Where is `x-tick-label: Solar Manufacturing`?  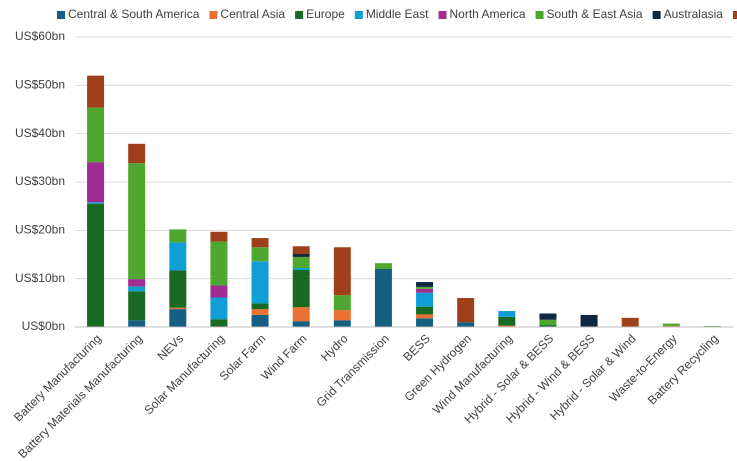 x-tick-label: Solar Manufacturing is located at coordinates (184, 374).